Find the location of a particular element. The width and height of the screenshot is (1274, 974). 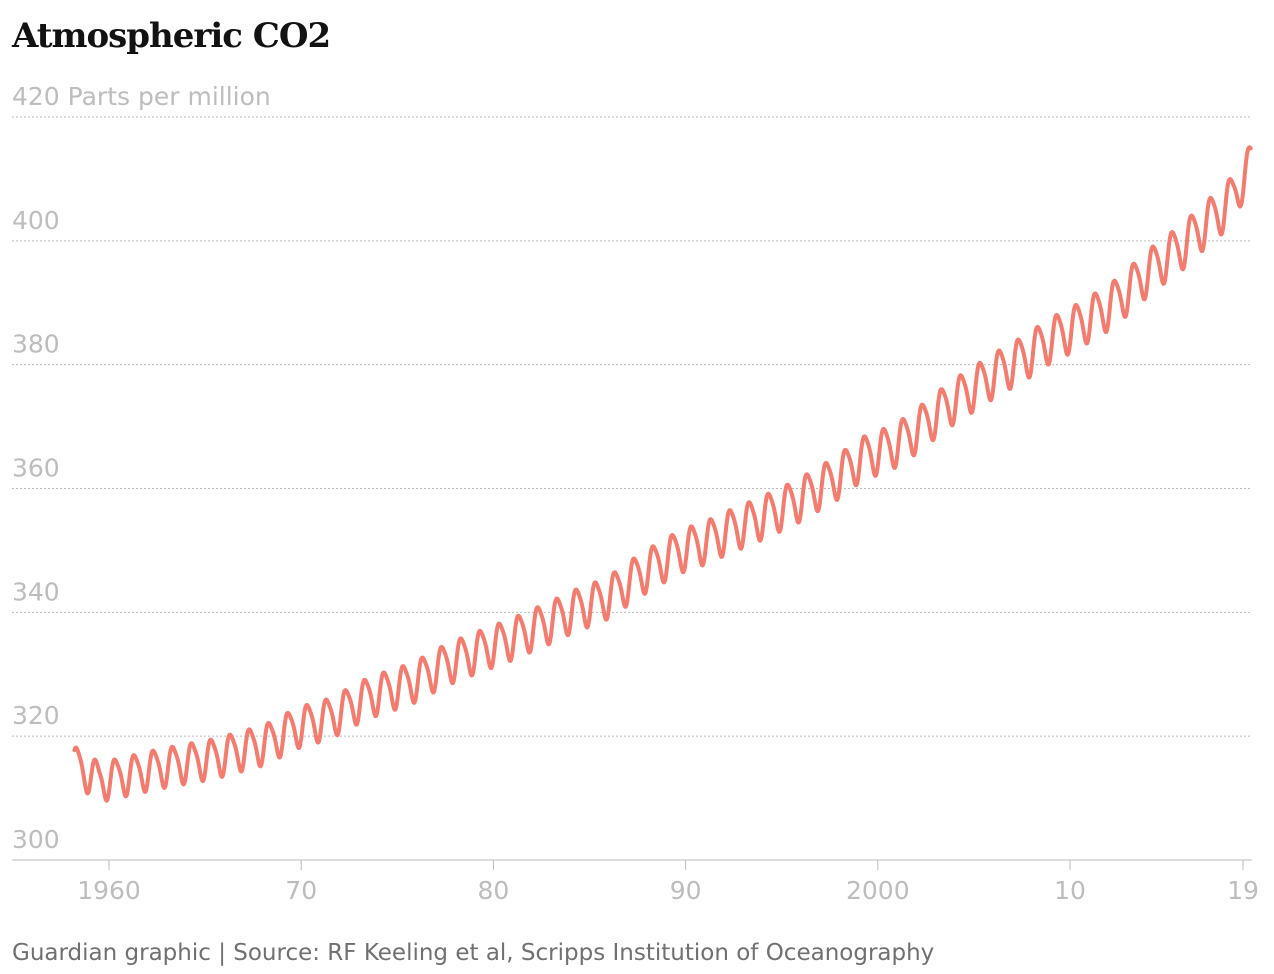

x-tick-label: 90 is located at coordinates (686, 890).